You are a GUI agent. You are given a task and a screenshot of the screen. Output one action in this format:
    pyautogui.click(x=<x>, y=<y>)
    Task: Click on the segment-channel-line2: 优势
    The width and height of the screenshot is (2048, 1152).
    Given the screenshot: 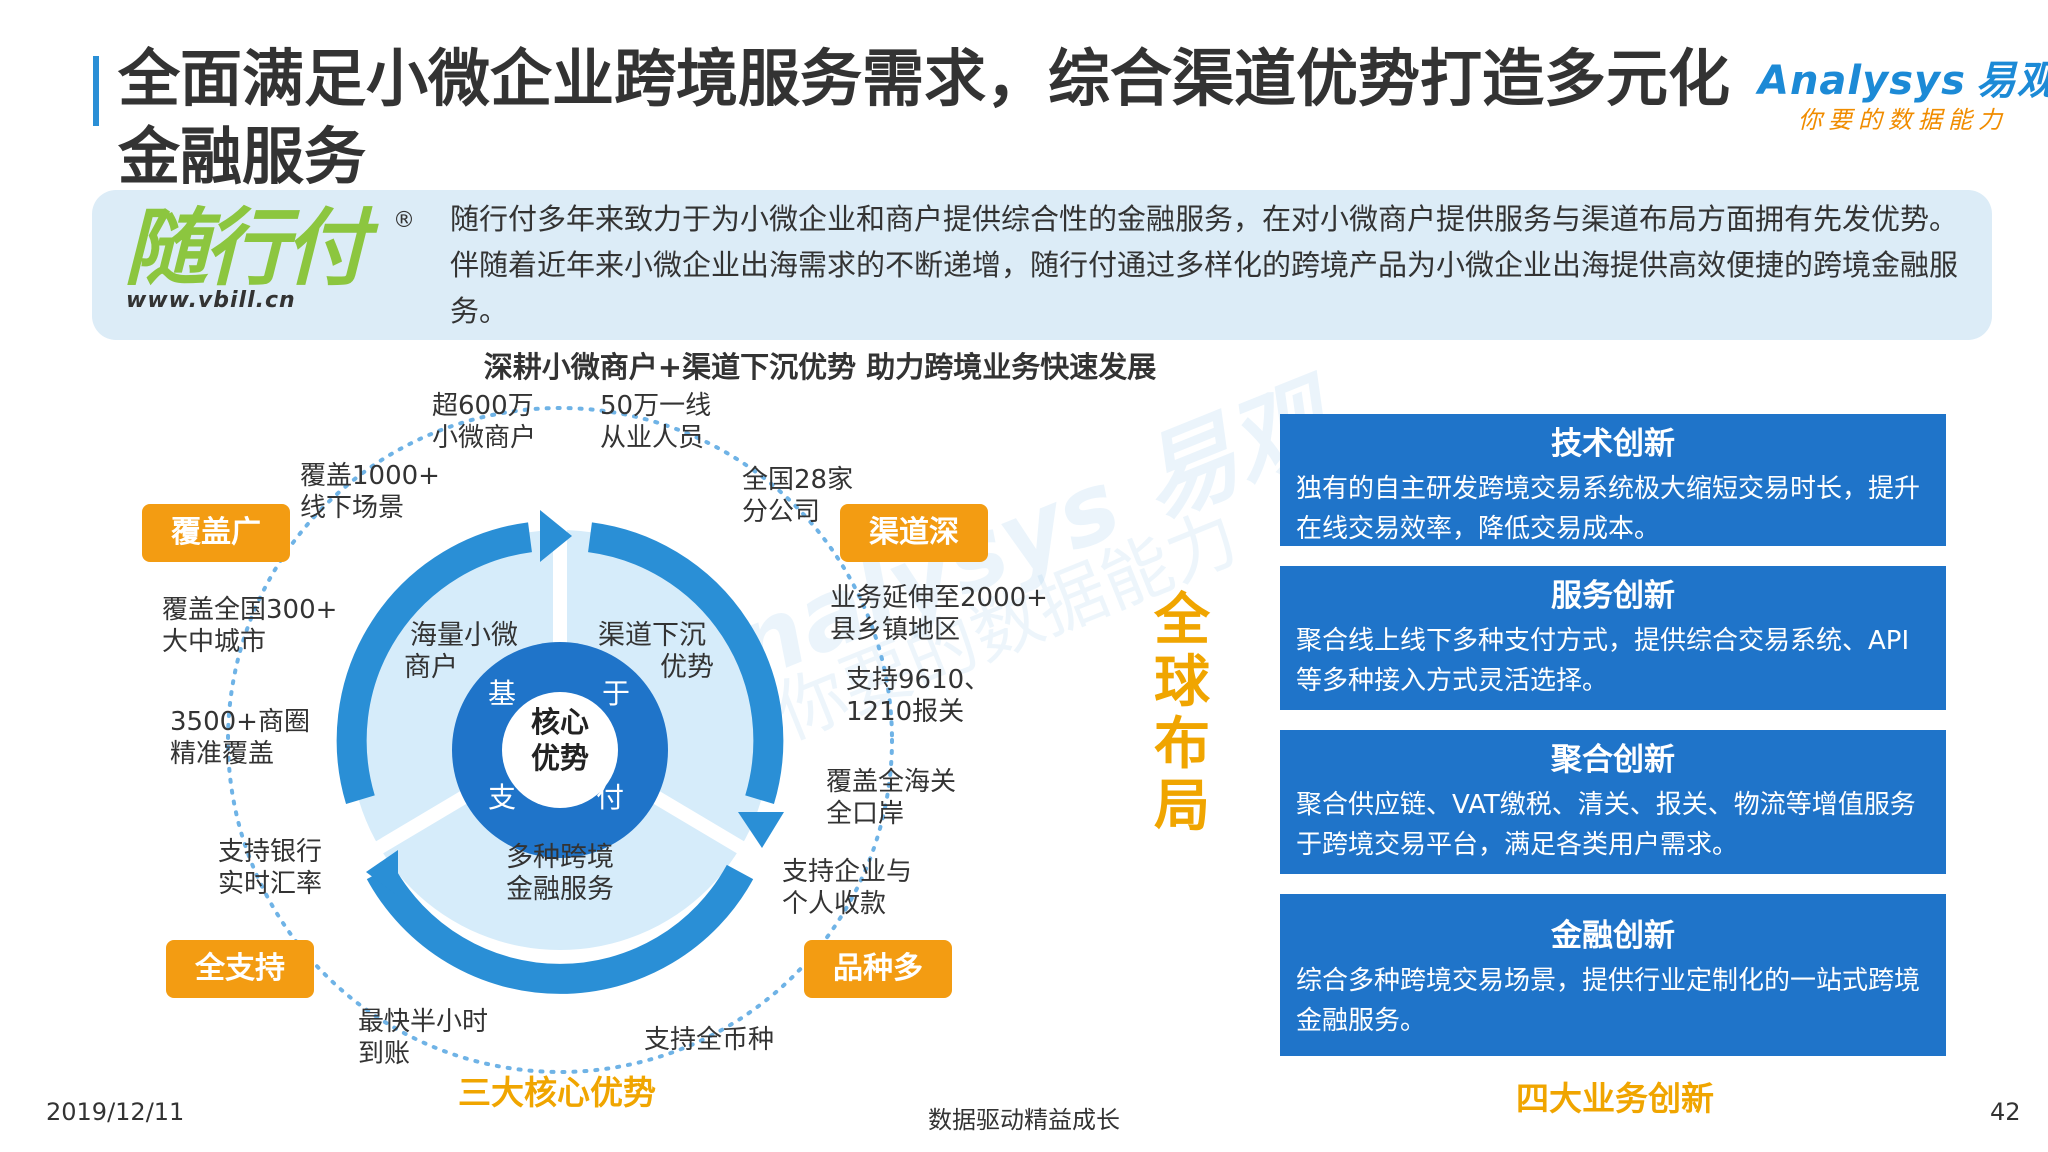 What is the action you would take?
    pyautogui.click(x=687, y=667)
    